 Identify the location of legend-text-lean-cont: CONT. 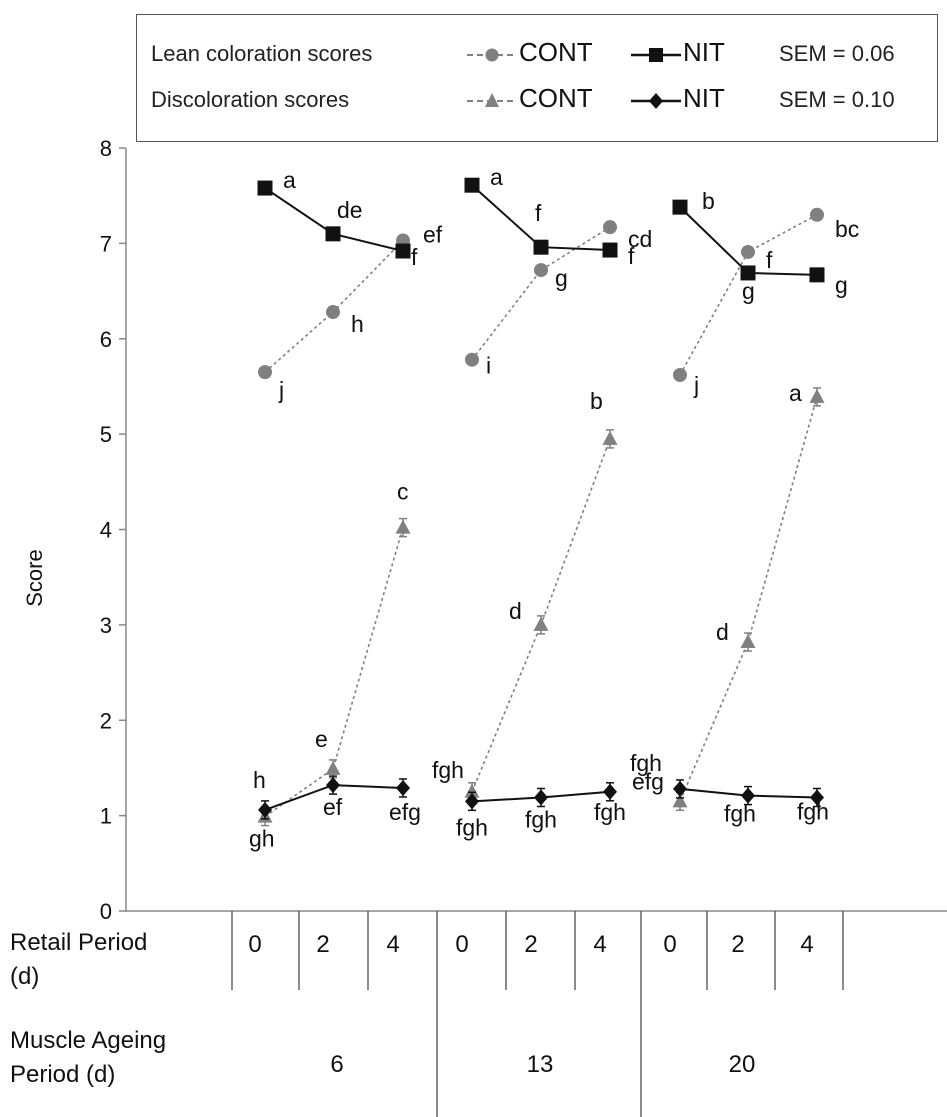
(556, 52).